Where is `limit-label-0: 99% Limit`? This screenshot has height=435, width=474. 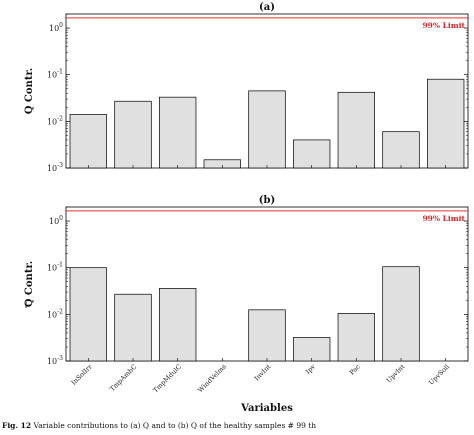 limit-label-0: 99% Limit is located at coordinates (443, 25).